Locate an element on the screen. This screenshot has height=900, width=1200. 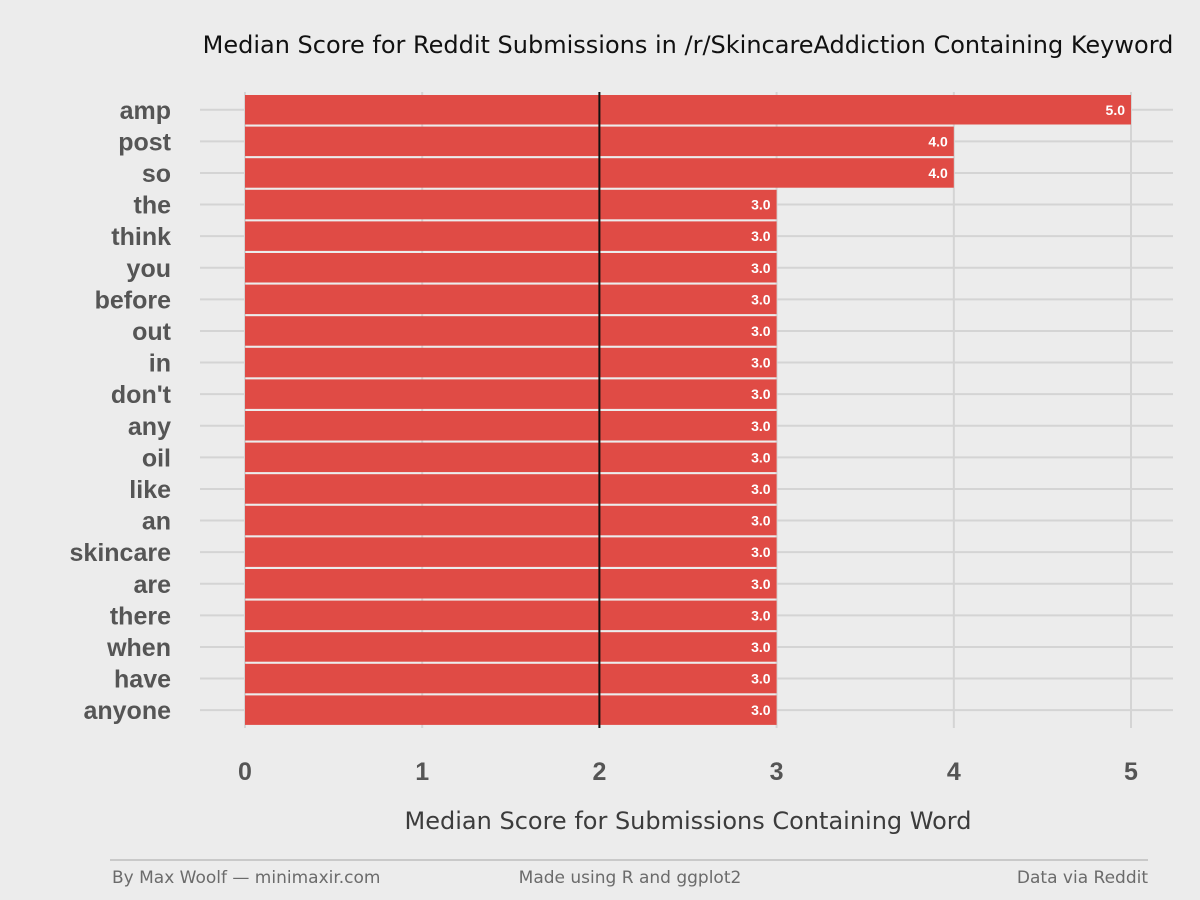
category-label: there is located at coordinates (140, 616).